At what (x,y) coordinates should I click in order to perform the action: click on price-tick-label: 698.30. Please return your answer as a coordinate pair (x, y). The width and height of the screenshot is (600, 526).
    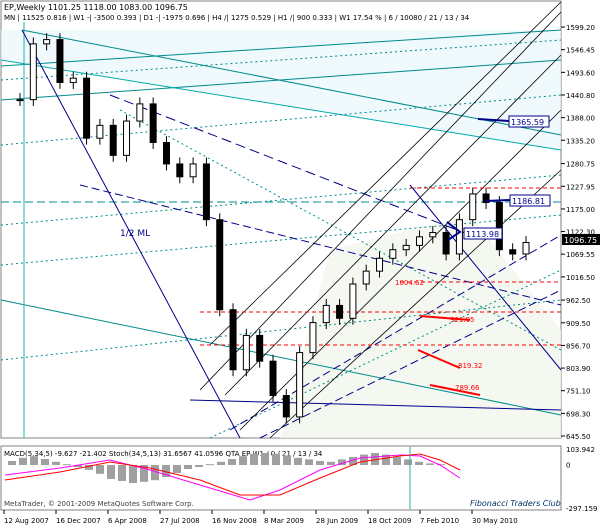
    Looking at the image, I should click on (578, 414).